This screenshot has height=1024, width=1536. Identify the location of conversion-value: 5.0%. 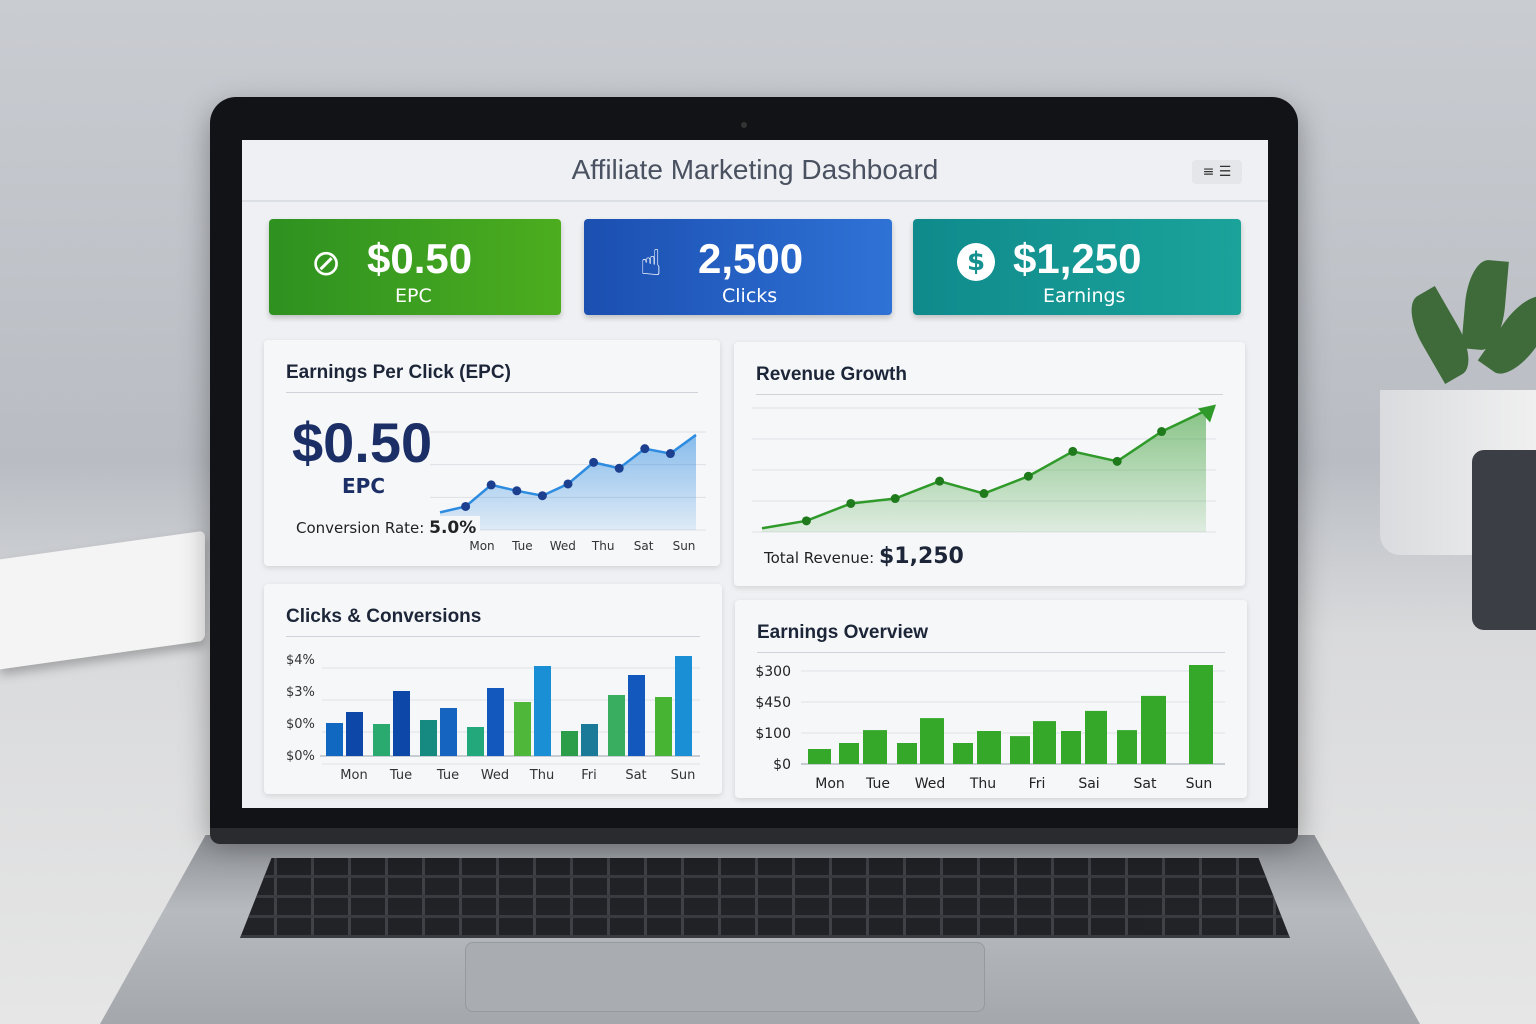
(453, 528).